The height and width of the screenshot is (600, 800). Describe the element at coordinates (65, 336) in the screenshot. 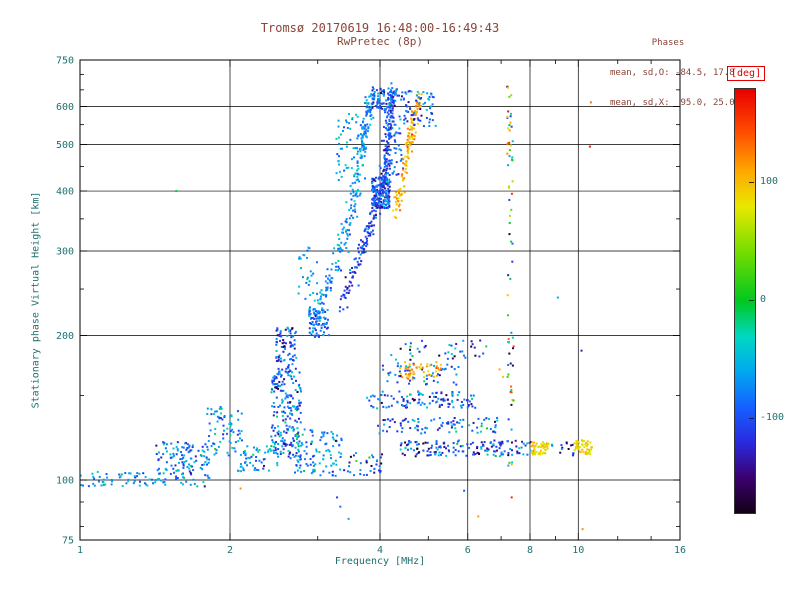

I see `y-tick-label: 200` at that location.